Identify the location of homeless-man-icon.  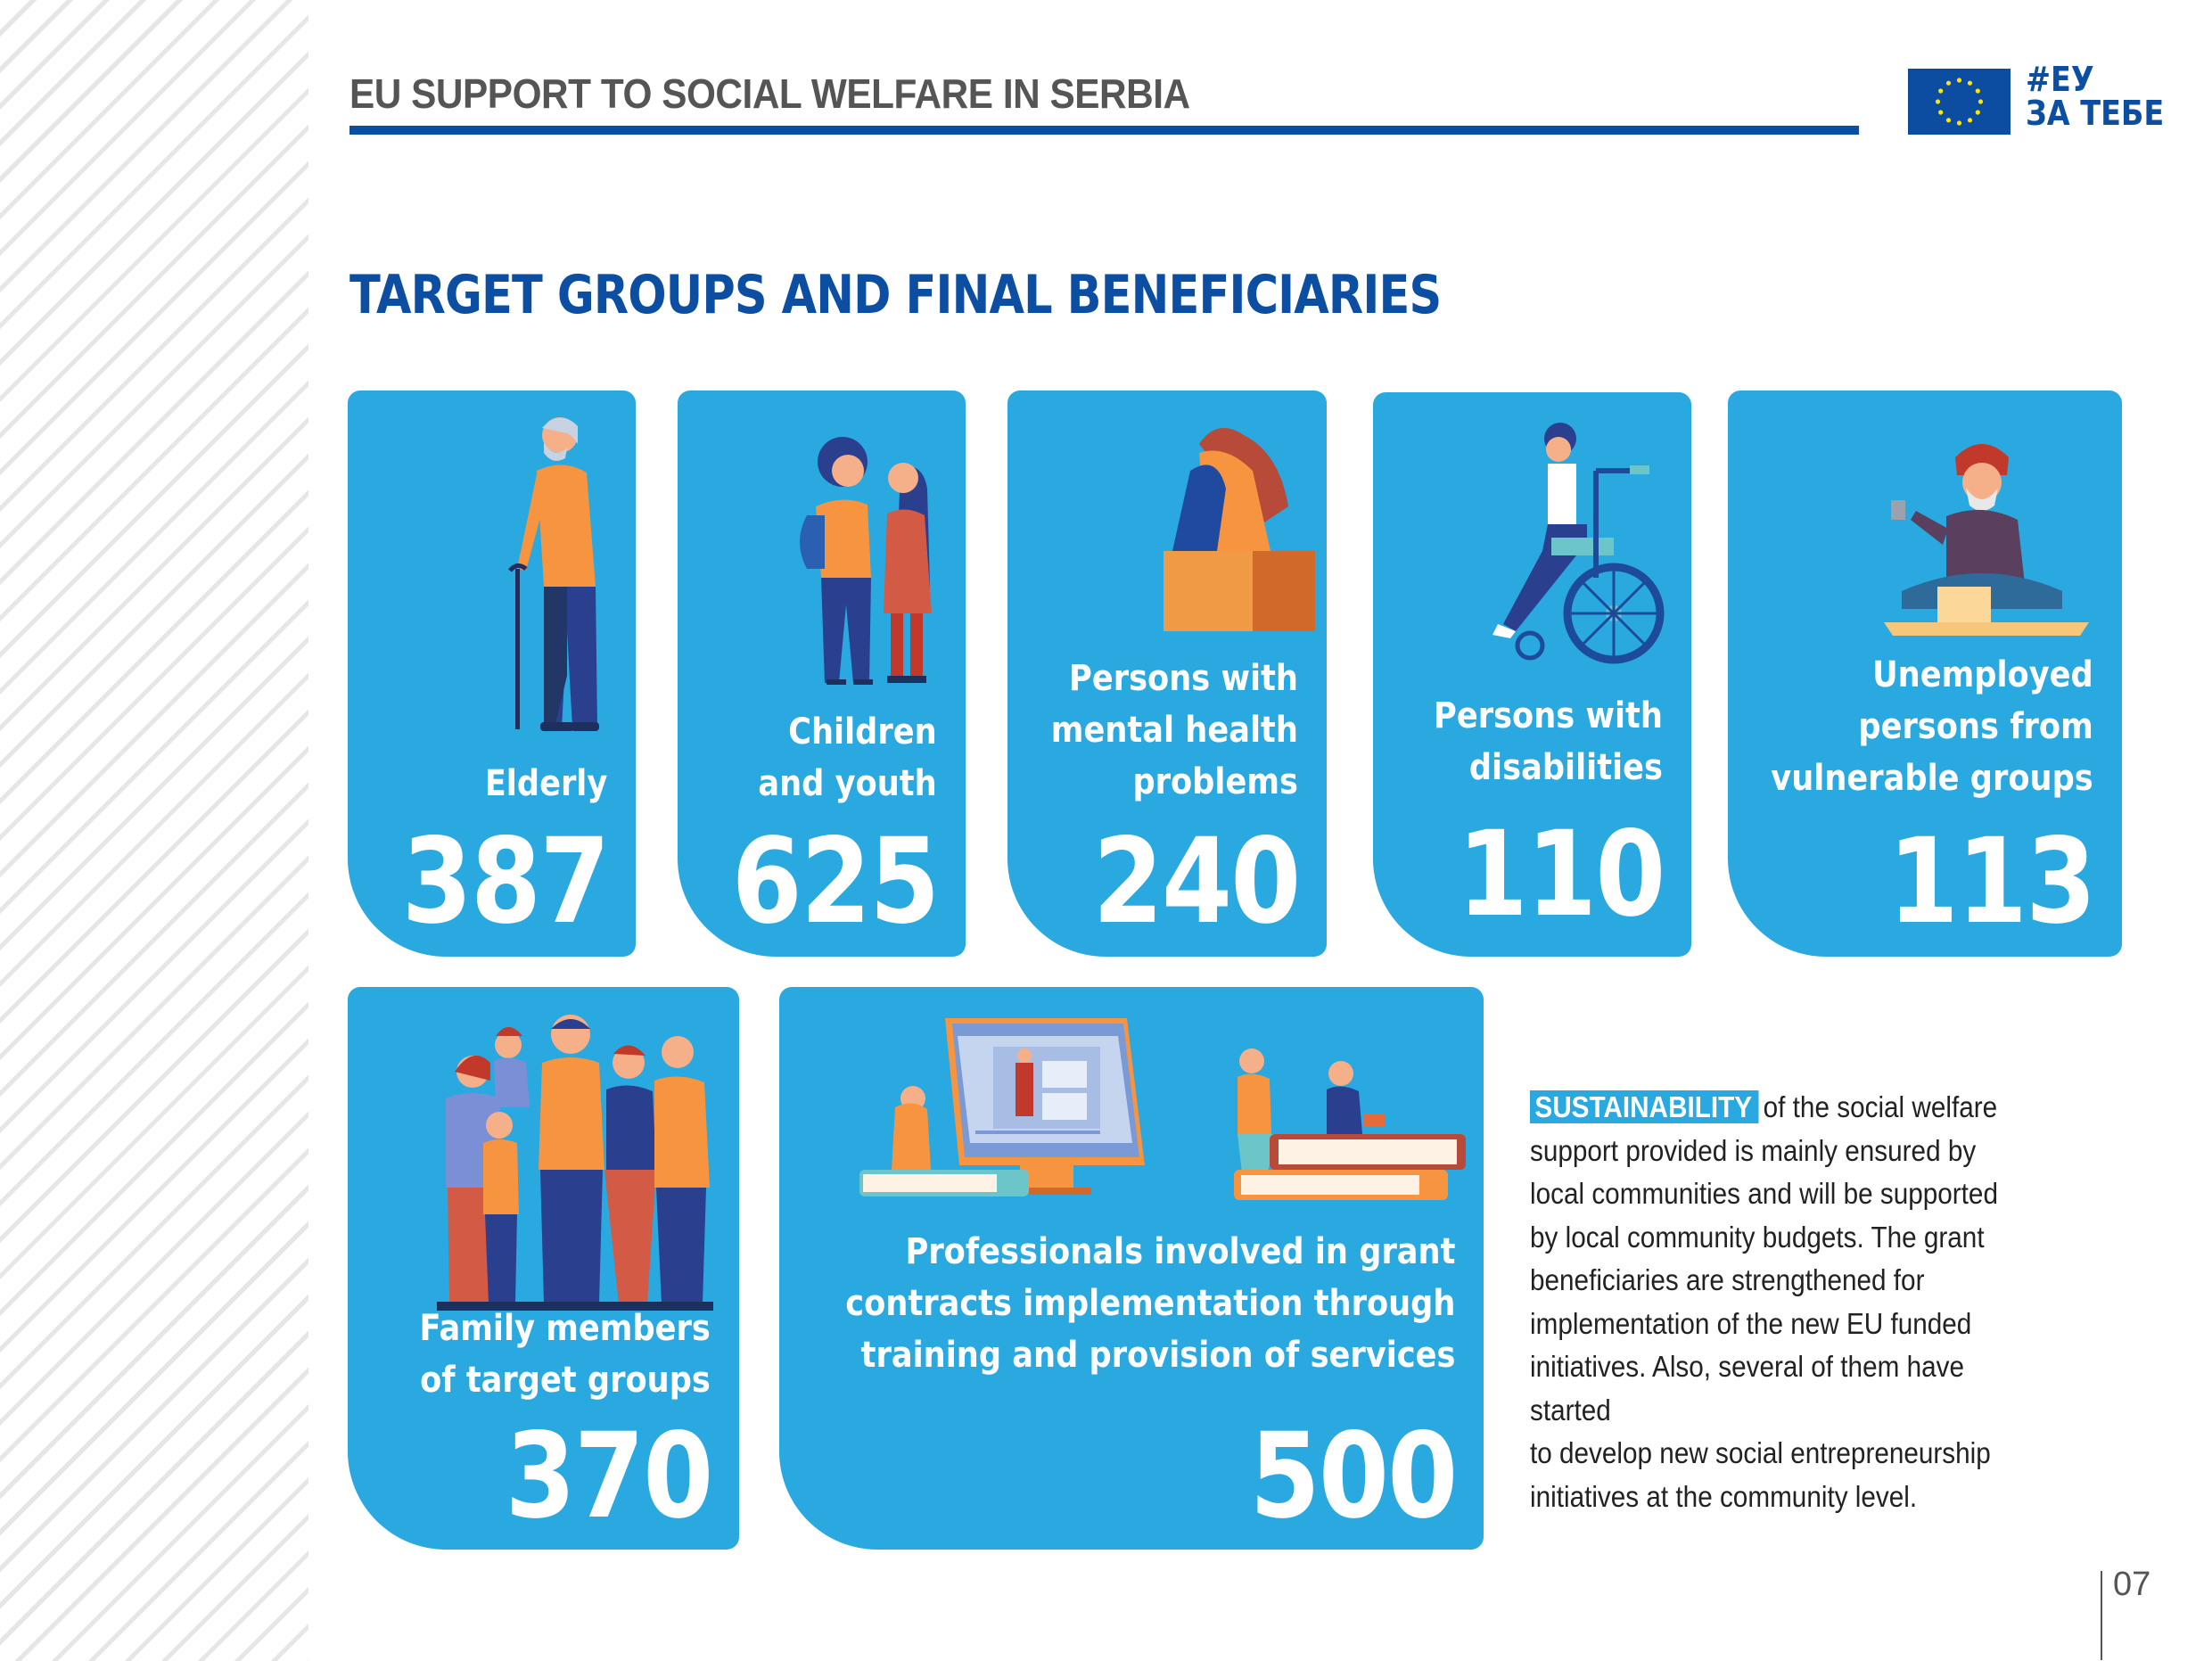
(1987, 540).